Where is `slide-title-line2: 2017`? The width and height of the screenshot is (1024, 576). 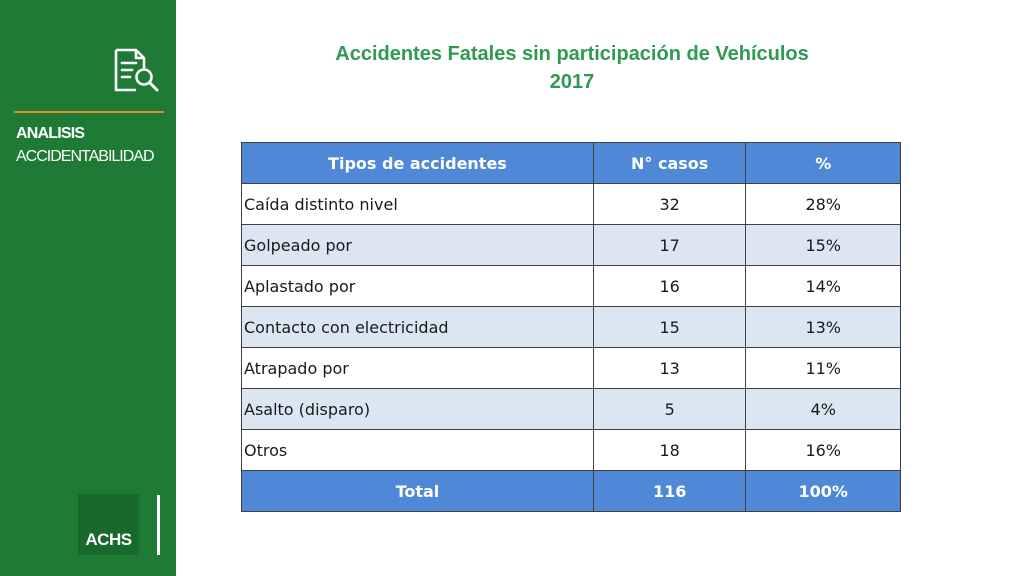
slide-title-line2: 2017 is located at coordinates (572, 82).